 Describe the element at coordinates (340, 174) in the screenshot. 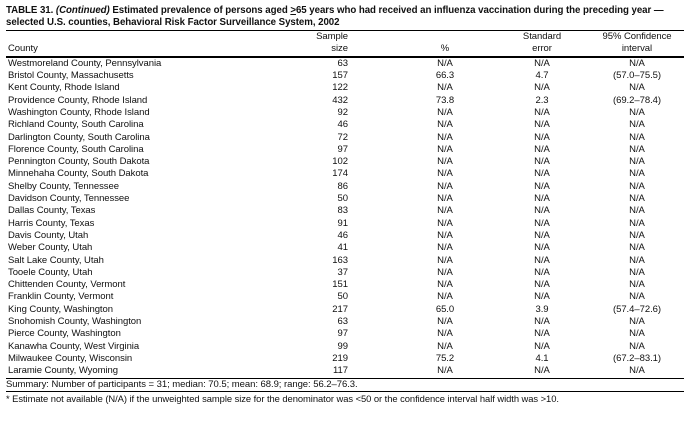

I see `sample-size-cell: 174` at that location.